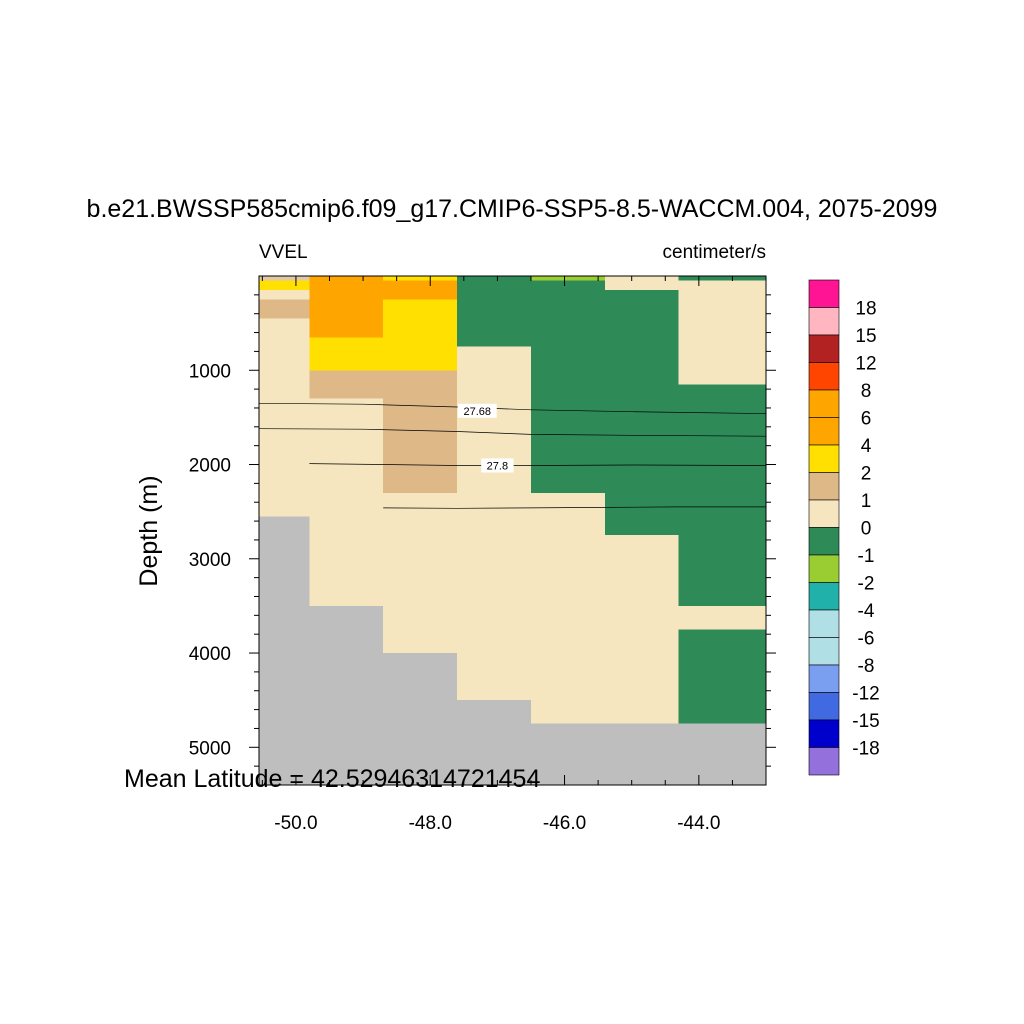  Describe the element at coordinates (210, 466) in the screenshot. I see `y-tick-label: 2000` at that location.